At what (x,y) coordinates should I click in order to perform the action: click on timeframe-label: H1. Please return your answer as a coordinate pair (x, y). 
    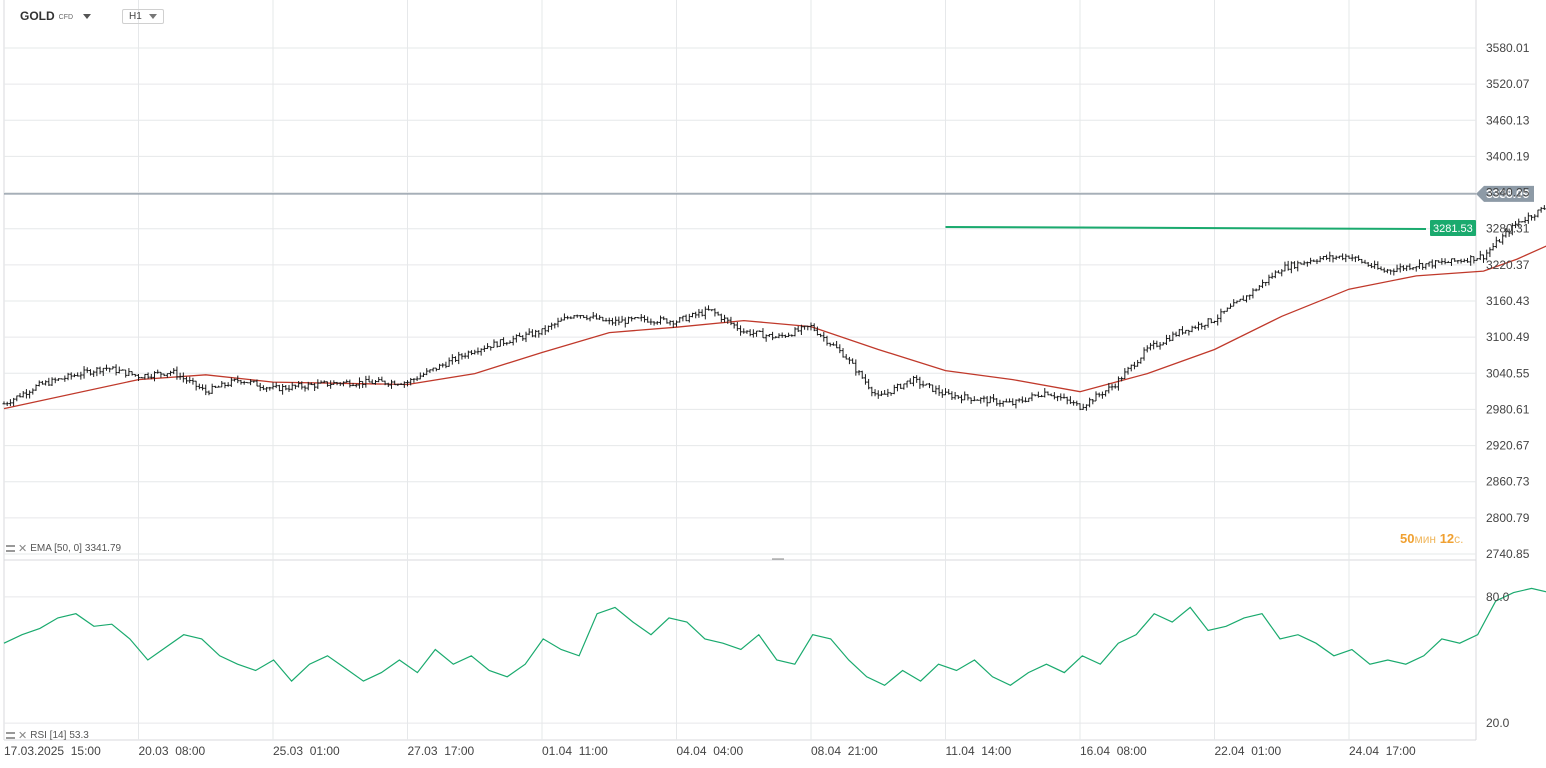
    Looking at the image, I should click on (135, 16).